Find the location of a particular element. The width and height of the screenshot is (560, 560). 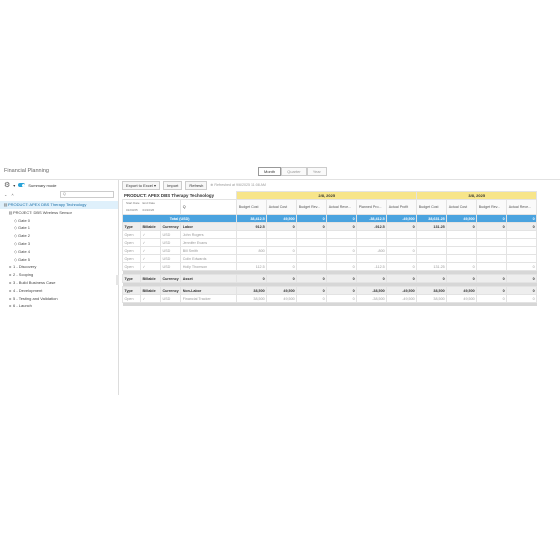

value-cell: 112.5 is located at coordinates (252, 266).